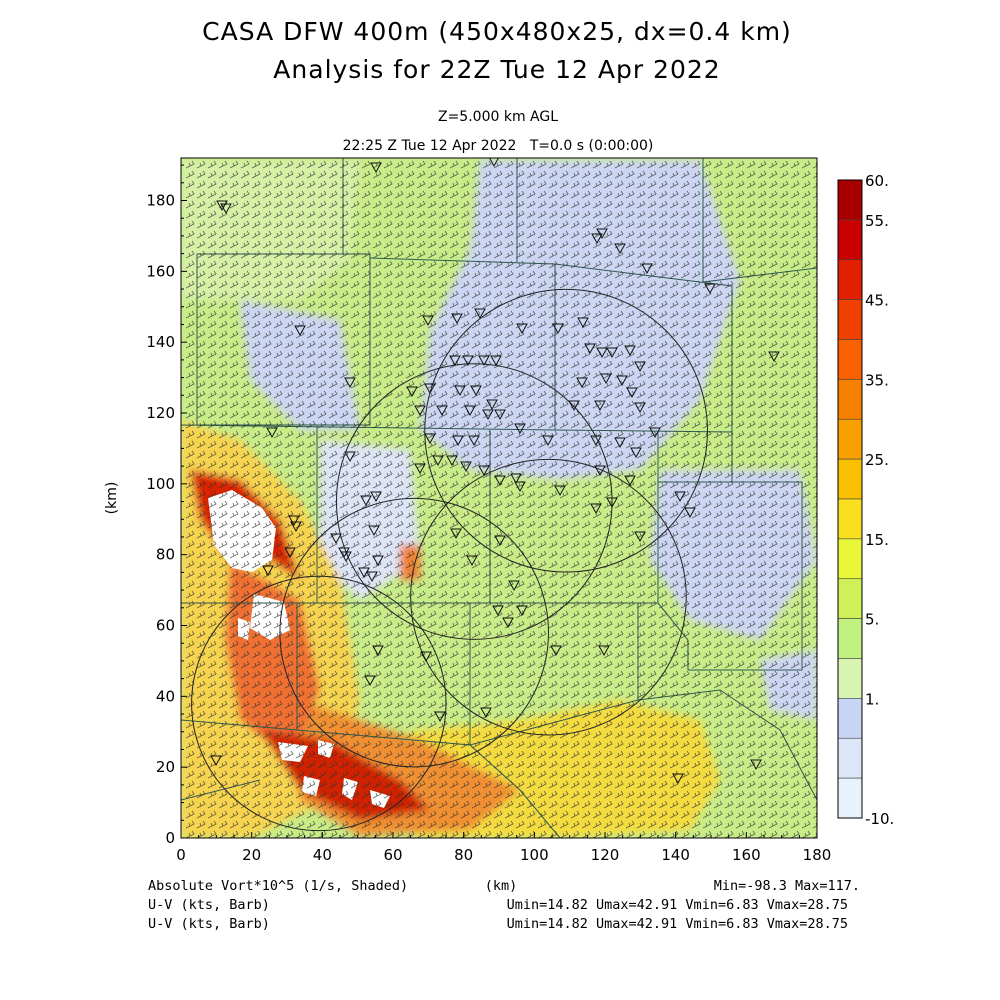  Describe the element at coordinates (877, 540) in the screenshot. I see `colorbar-label: 15.` at that location.